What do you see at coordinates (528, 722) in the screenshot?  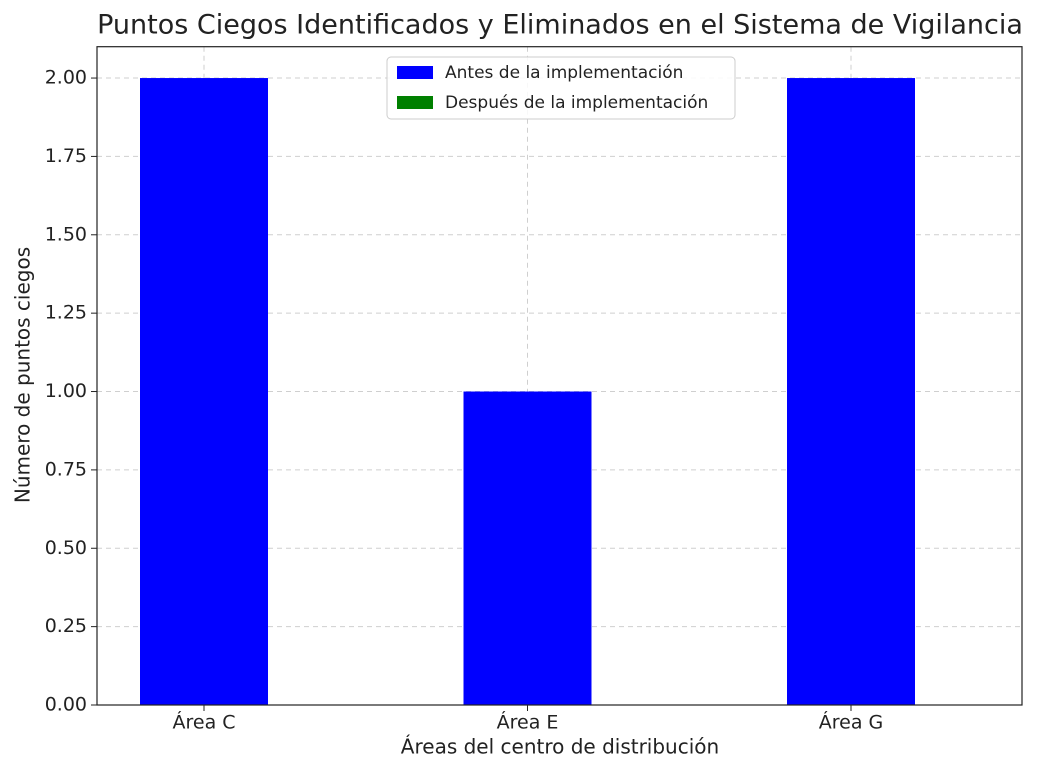 I see `x-tick-label: Área E` at bounding box center [528, 722].